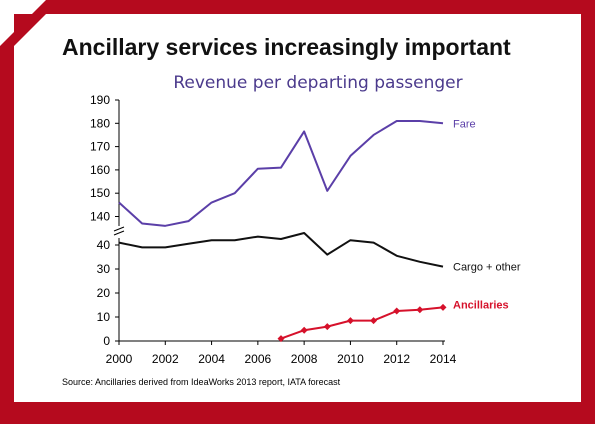 This screenshot has width=595, height=424. What do you see at coordinates (317, 83) in the screenshot?
I see `chart-subtitle: Revenue per departing passenger` at bounding box center [317, 83].